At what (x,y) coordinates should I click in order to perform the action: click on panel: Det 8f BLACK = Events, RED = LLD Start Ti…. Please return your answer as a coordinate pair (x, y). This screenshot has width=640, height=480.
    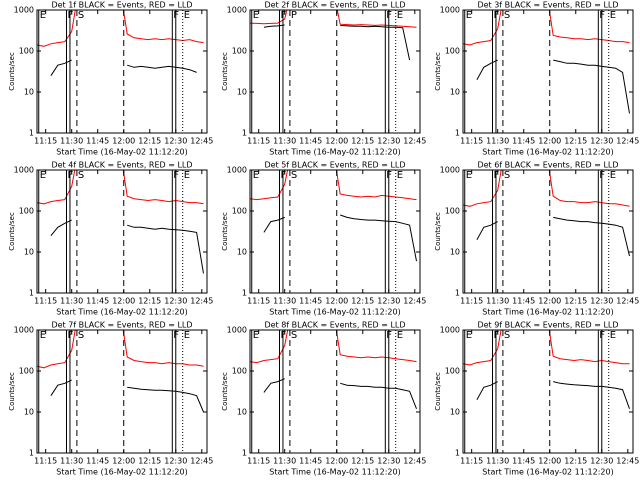
    Looking at the image, I should click on (323, 399).